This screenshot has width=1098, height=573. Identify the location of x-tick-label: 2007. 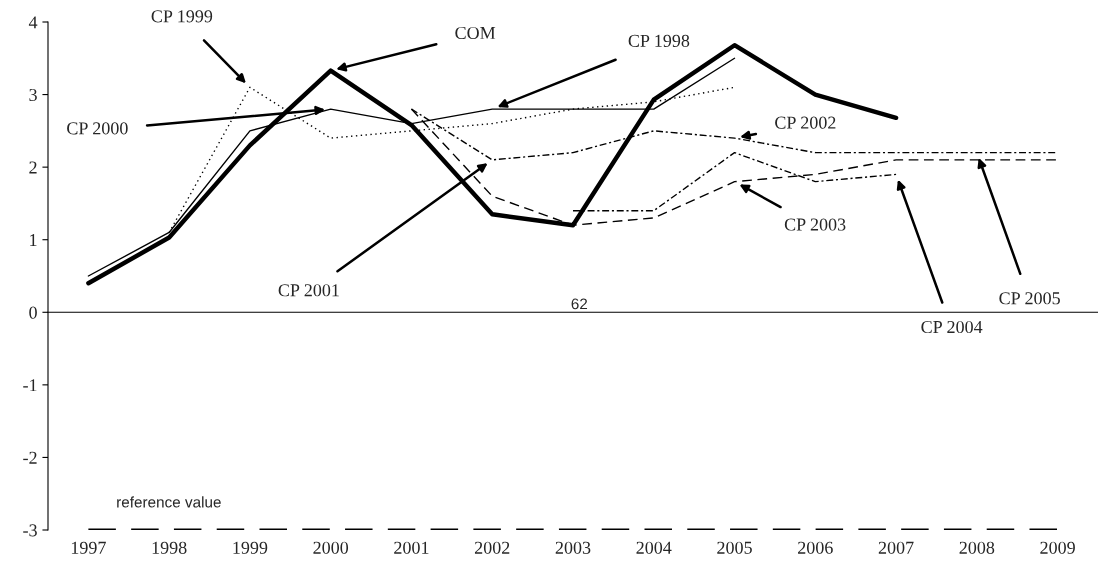
(896, 547).